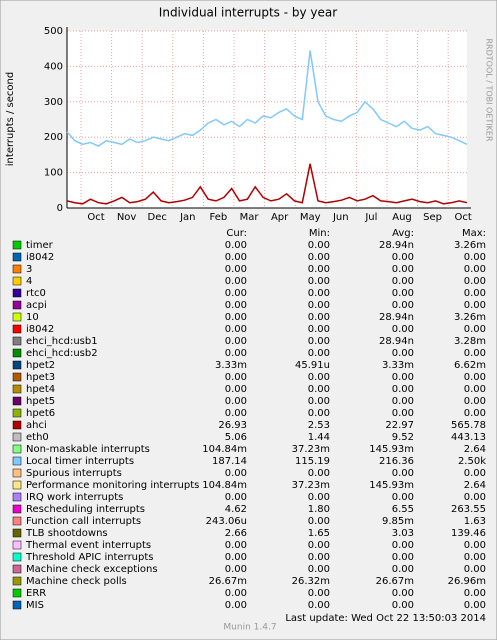  I want to click on legend-stat: 6.62m, so click(470, 365).